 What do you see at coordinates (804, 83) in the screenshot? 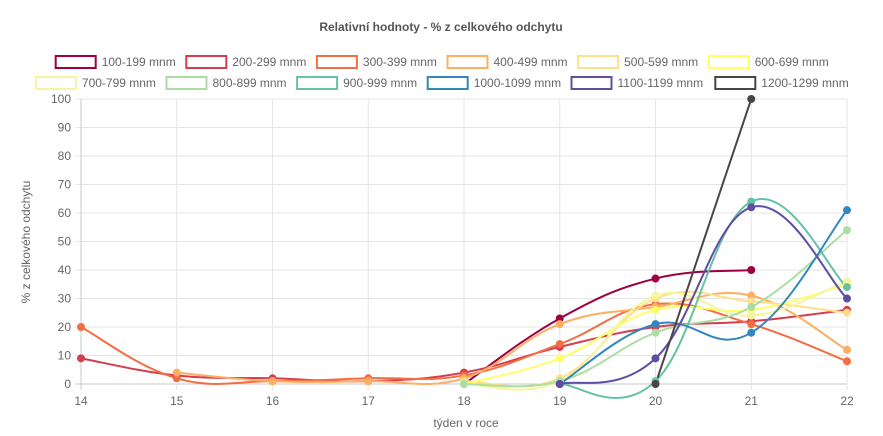
I see `legend-label: 1200-1299 mnm` at bounding box center [804, 83].